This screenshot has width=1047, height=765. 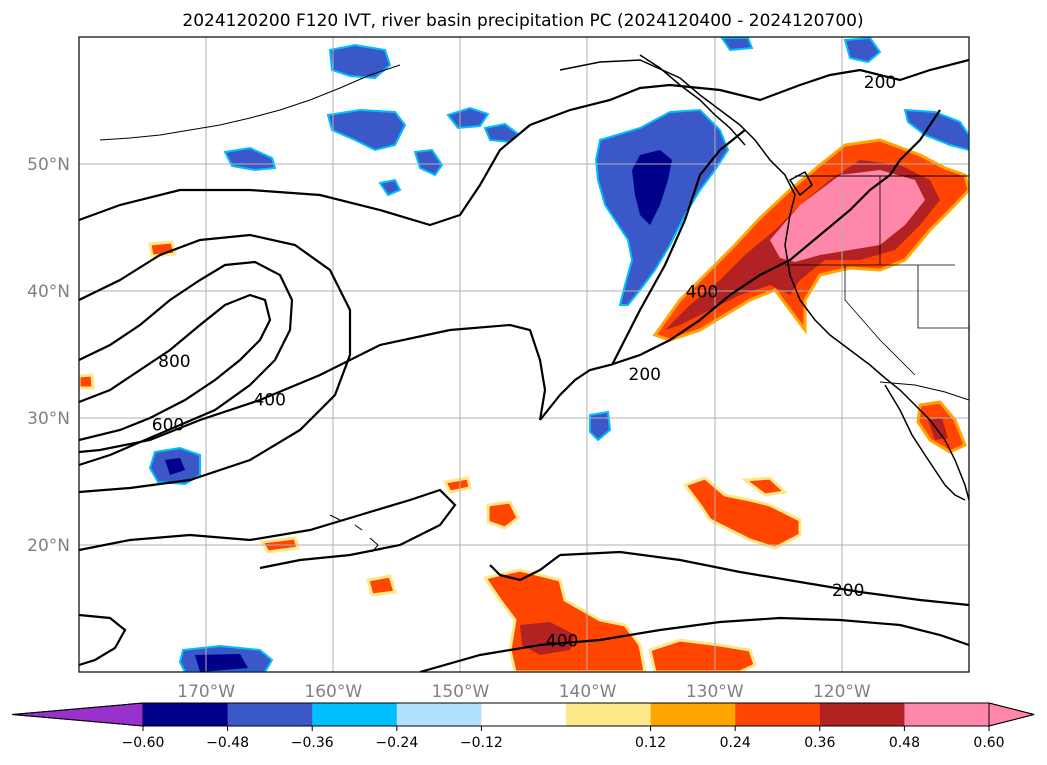 What do you see at coordinates (48, 165) in the screenshot?
I see `latitude-tick-label: 50°N` at bounding box center [48, 165].